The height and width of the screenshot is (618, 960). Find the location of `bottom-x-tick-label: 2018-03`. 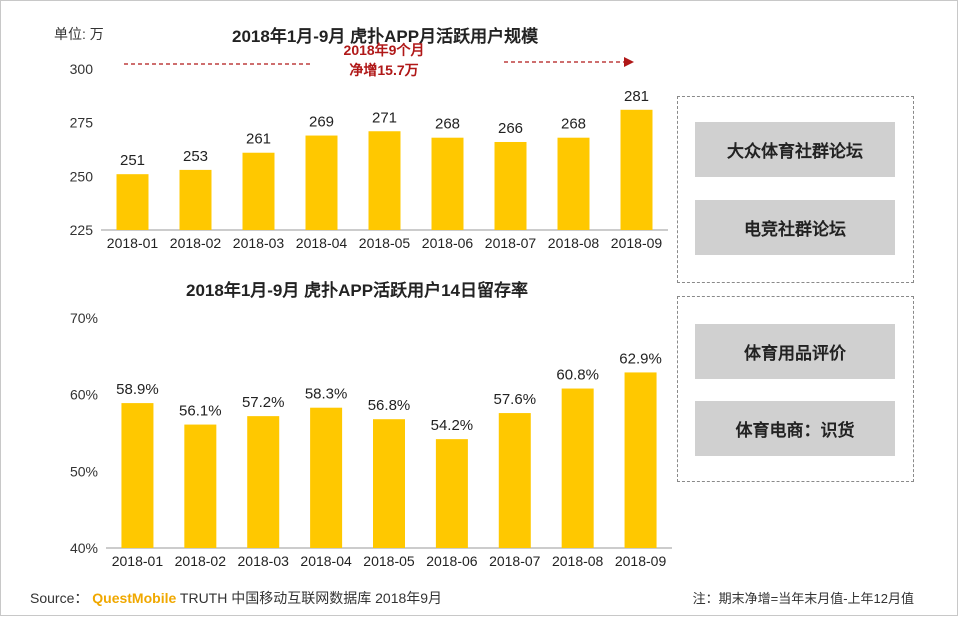

bottom-x-tick-label: 2018-03 is located at coordinates (264, 561).